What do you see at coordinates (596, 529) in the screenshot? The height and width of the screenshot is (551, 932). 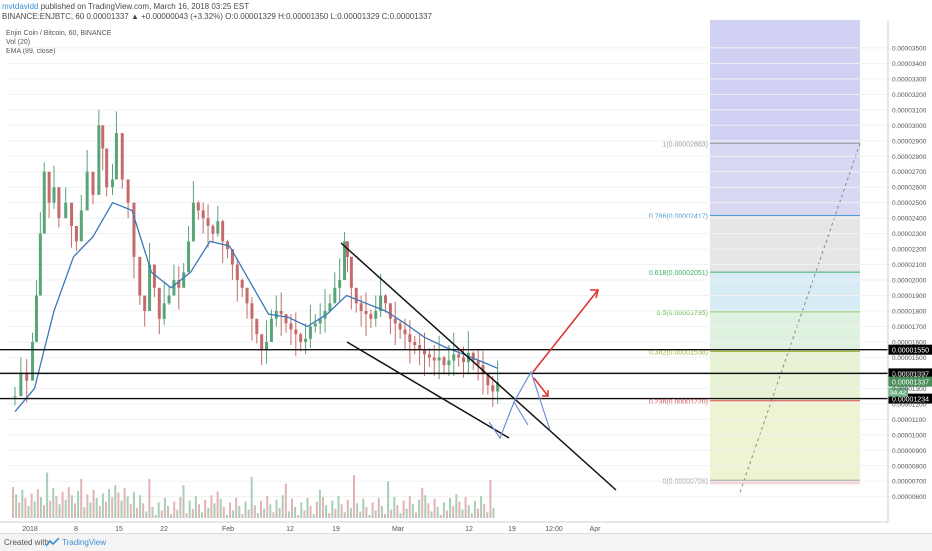 I see `time-tick-label: Apr` at bounding box center [596, 529].